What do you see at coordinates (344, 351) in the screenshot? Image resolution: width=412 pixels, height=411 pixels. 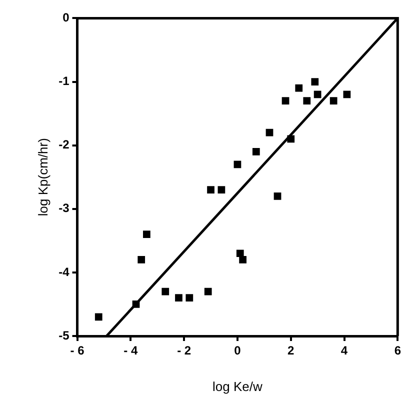 I see `x-tick-label: 4` at bounding box center [344, 351].